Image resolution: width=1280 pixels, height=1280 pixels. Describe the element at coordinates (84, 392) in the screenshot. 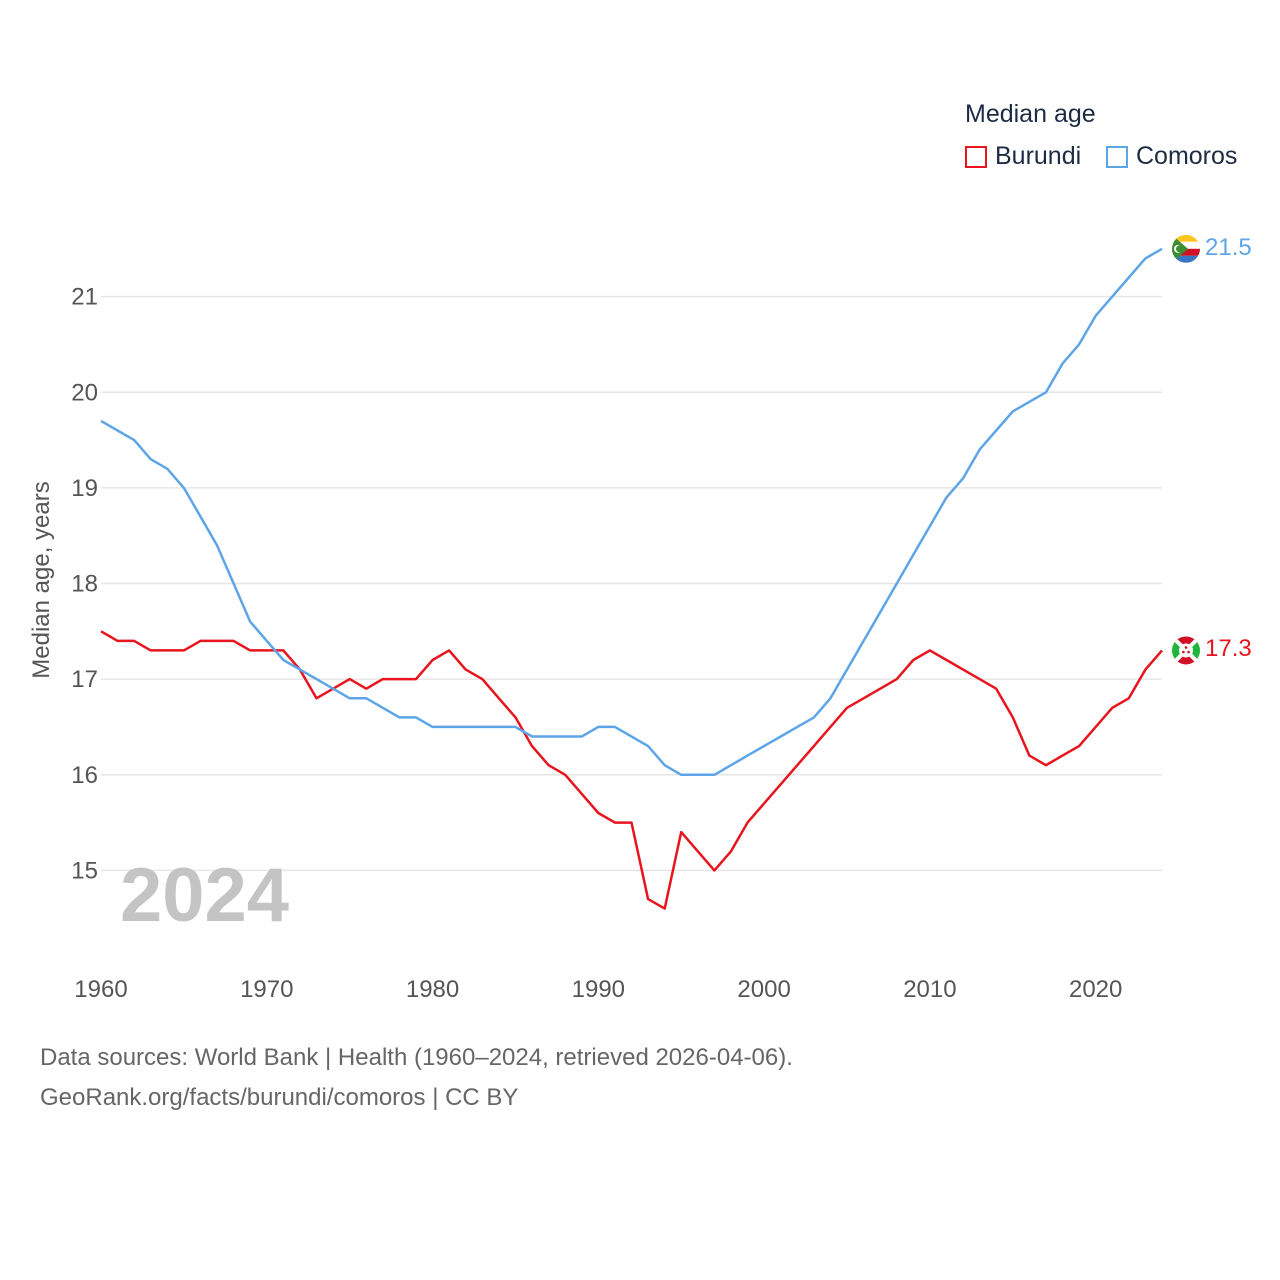

I see `y-tick-label: 20` at that location.